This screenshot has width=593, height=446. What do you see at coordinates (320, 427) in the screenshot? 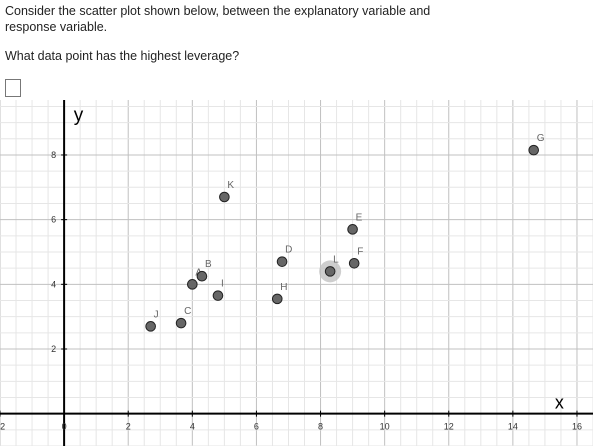
I see `x-tick-label: 8` at bounding box center [320, 427].